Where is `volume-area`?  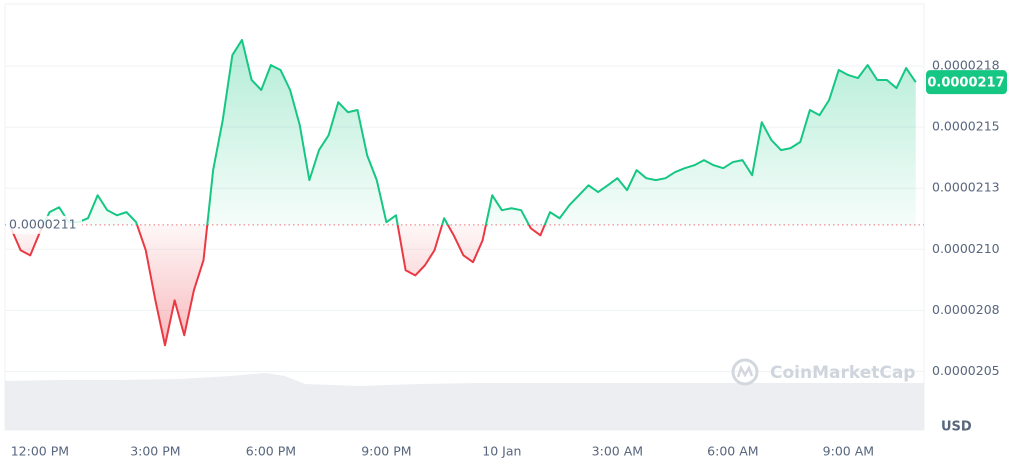 volume-area is located at coordinates (464, 401).